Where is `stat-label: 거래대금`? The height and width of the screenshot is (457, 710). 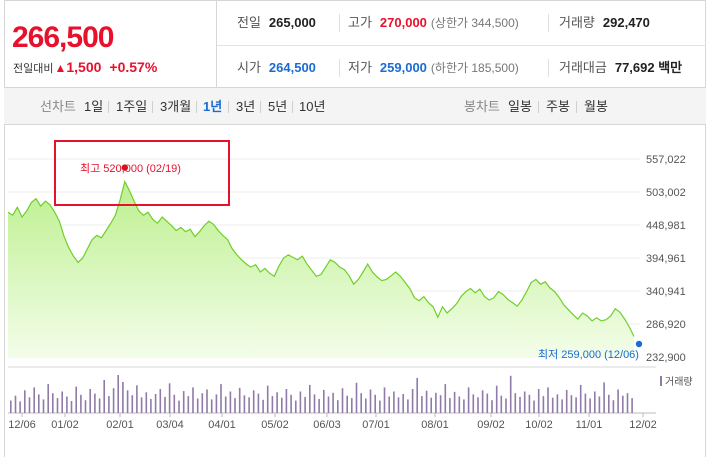
stat-label: 거래대금 is located at coordinates (583, 67).